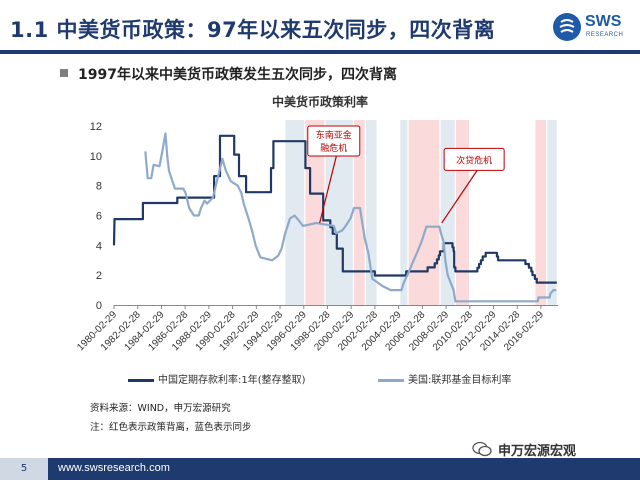 This screenshot has width=640, height=480. What do you see at coordinates (96, 157) in the screenshot?
I see `y-tick-label: 10` at bounding box center [96, 157].